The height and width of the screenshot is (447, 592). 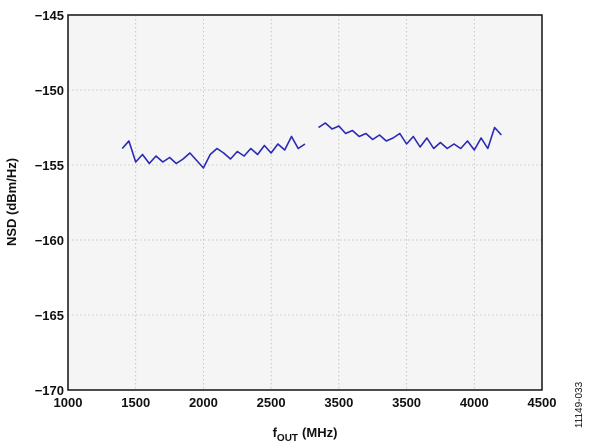 What do you see at coordinates (68, 402) in the screenshot?
I see `x-tick-label: 1000` at bounding box center [68, 402].